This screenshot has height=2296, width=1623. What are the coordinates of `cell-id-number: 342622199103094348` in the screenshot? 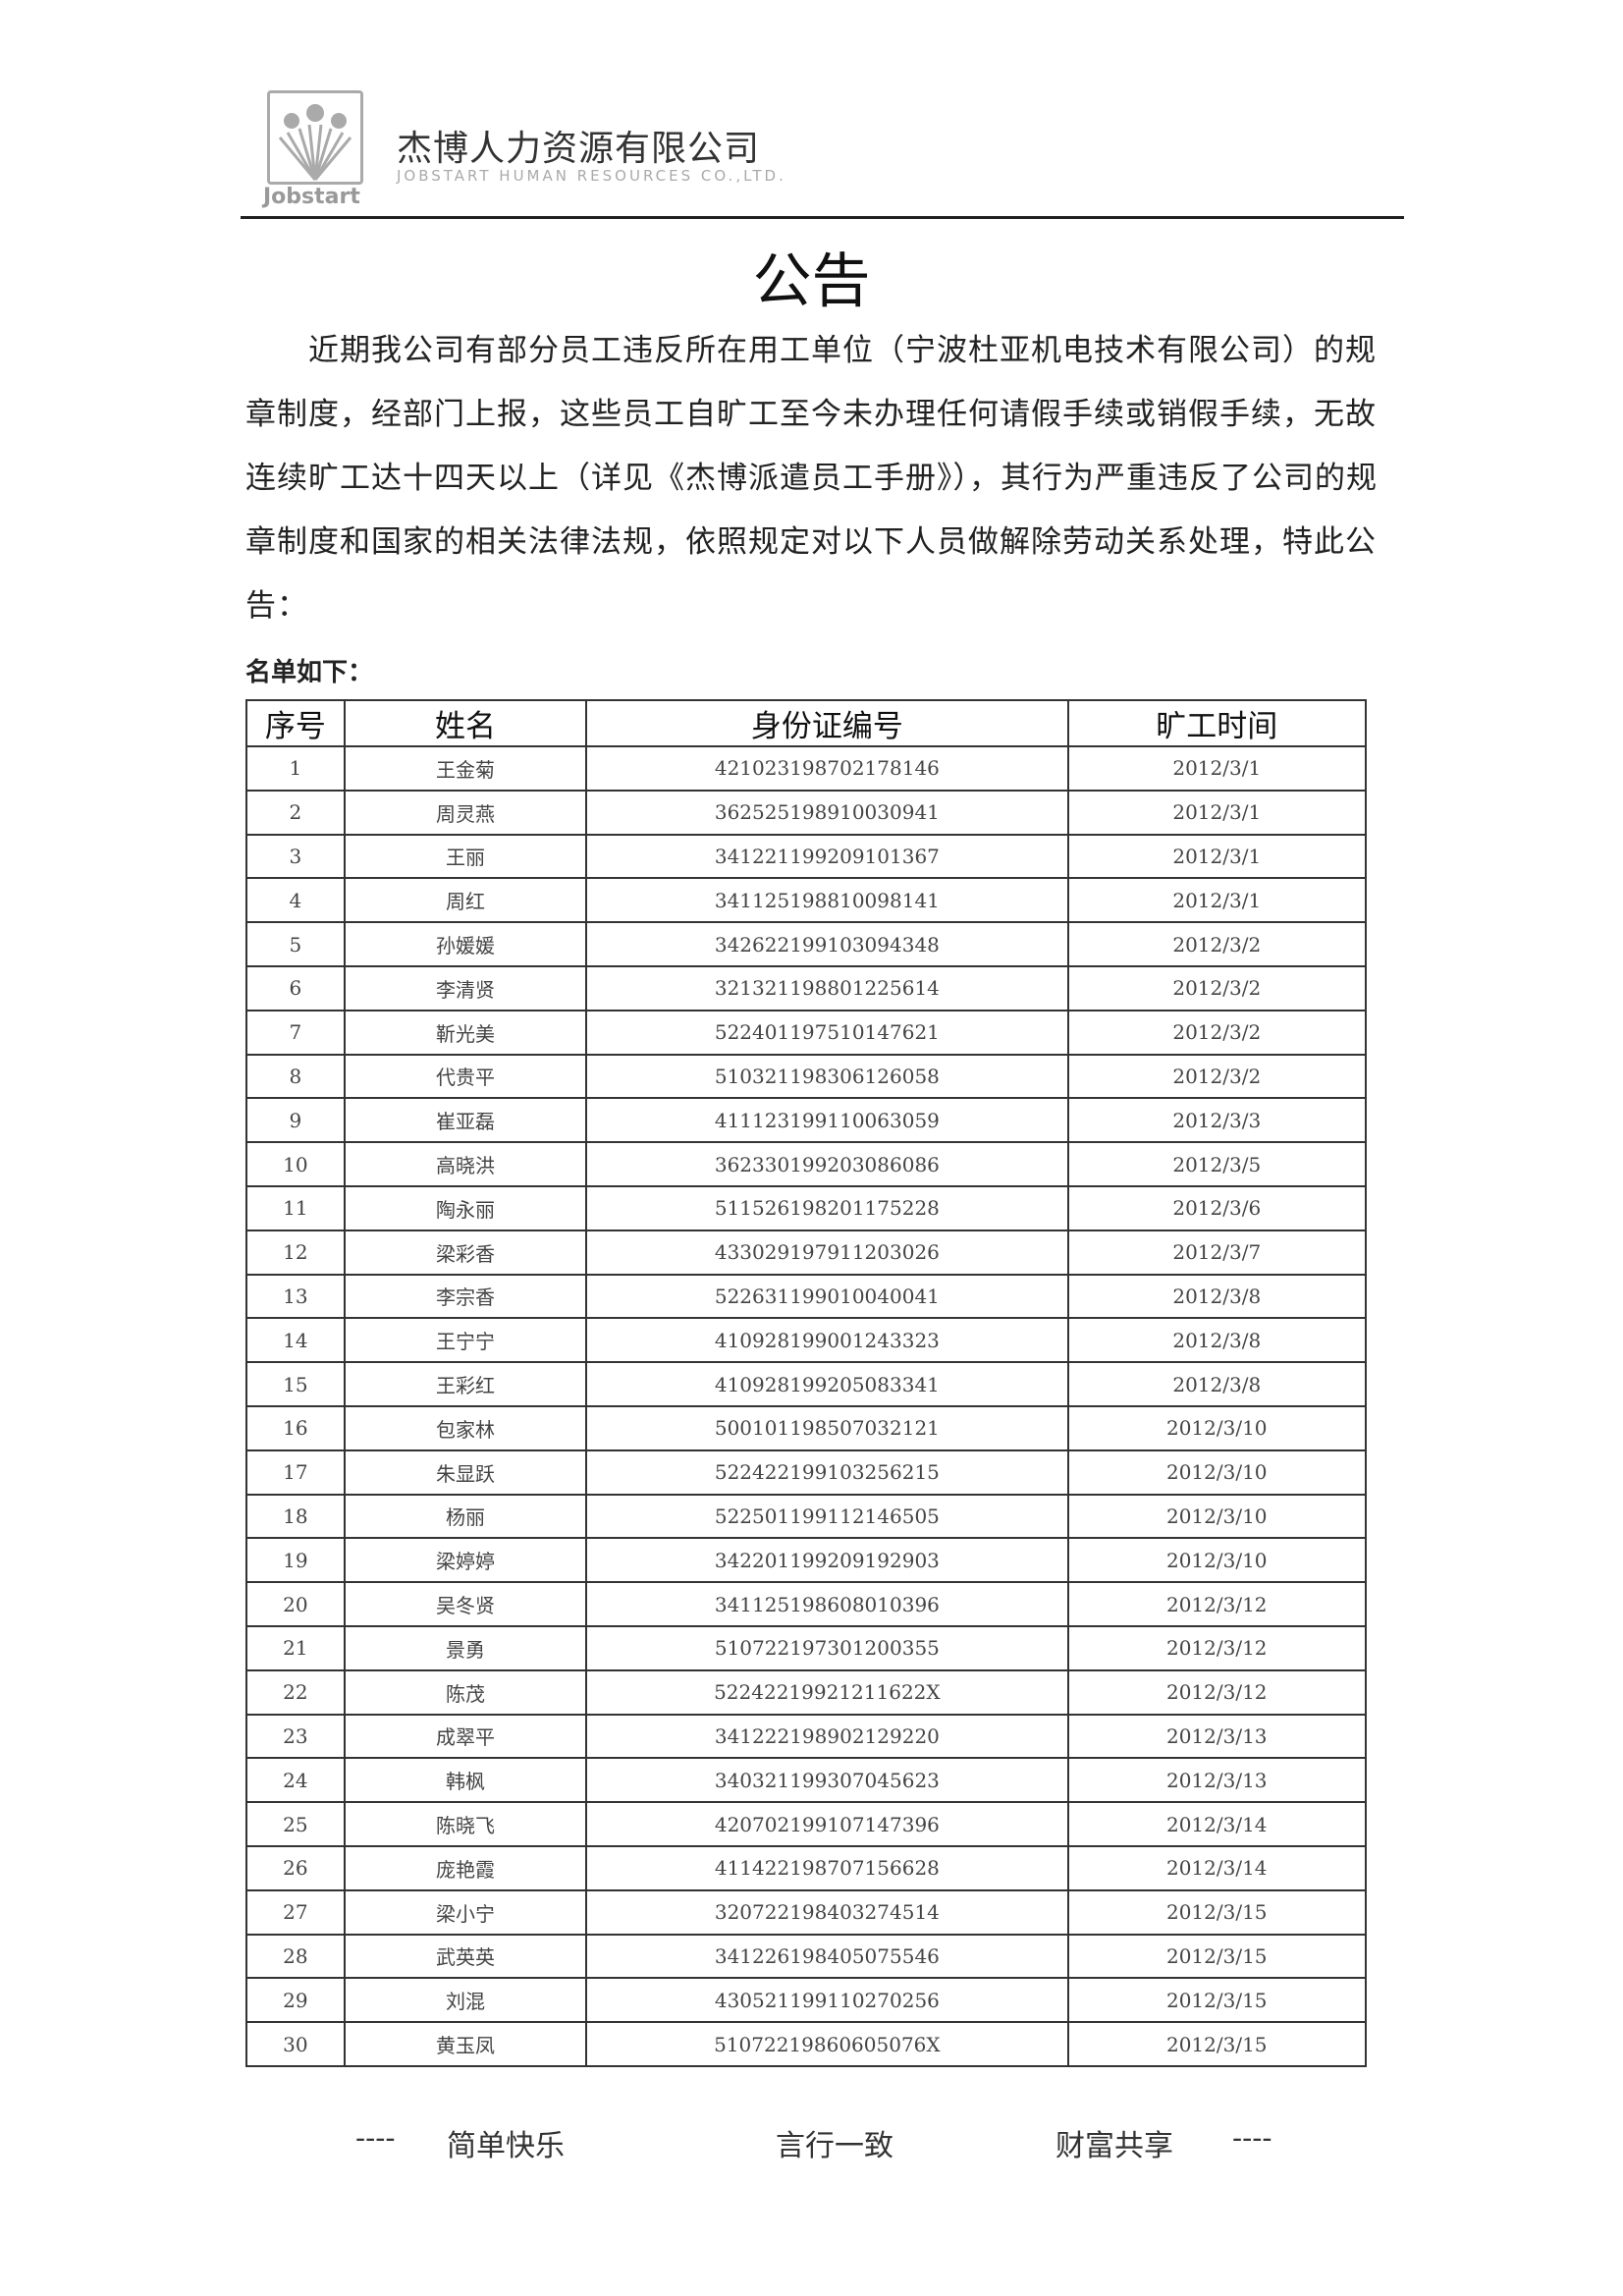 It's located at (827, 944).